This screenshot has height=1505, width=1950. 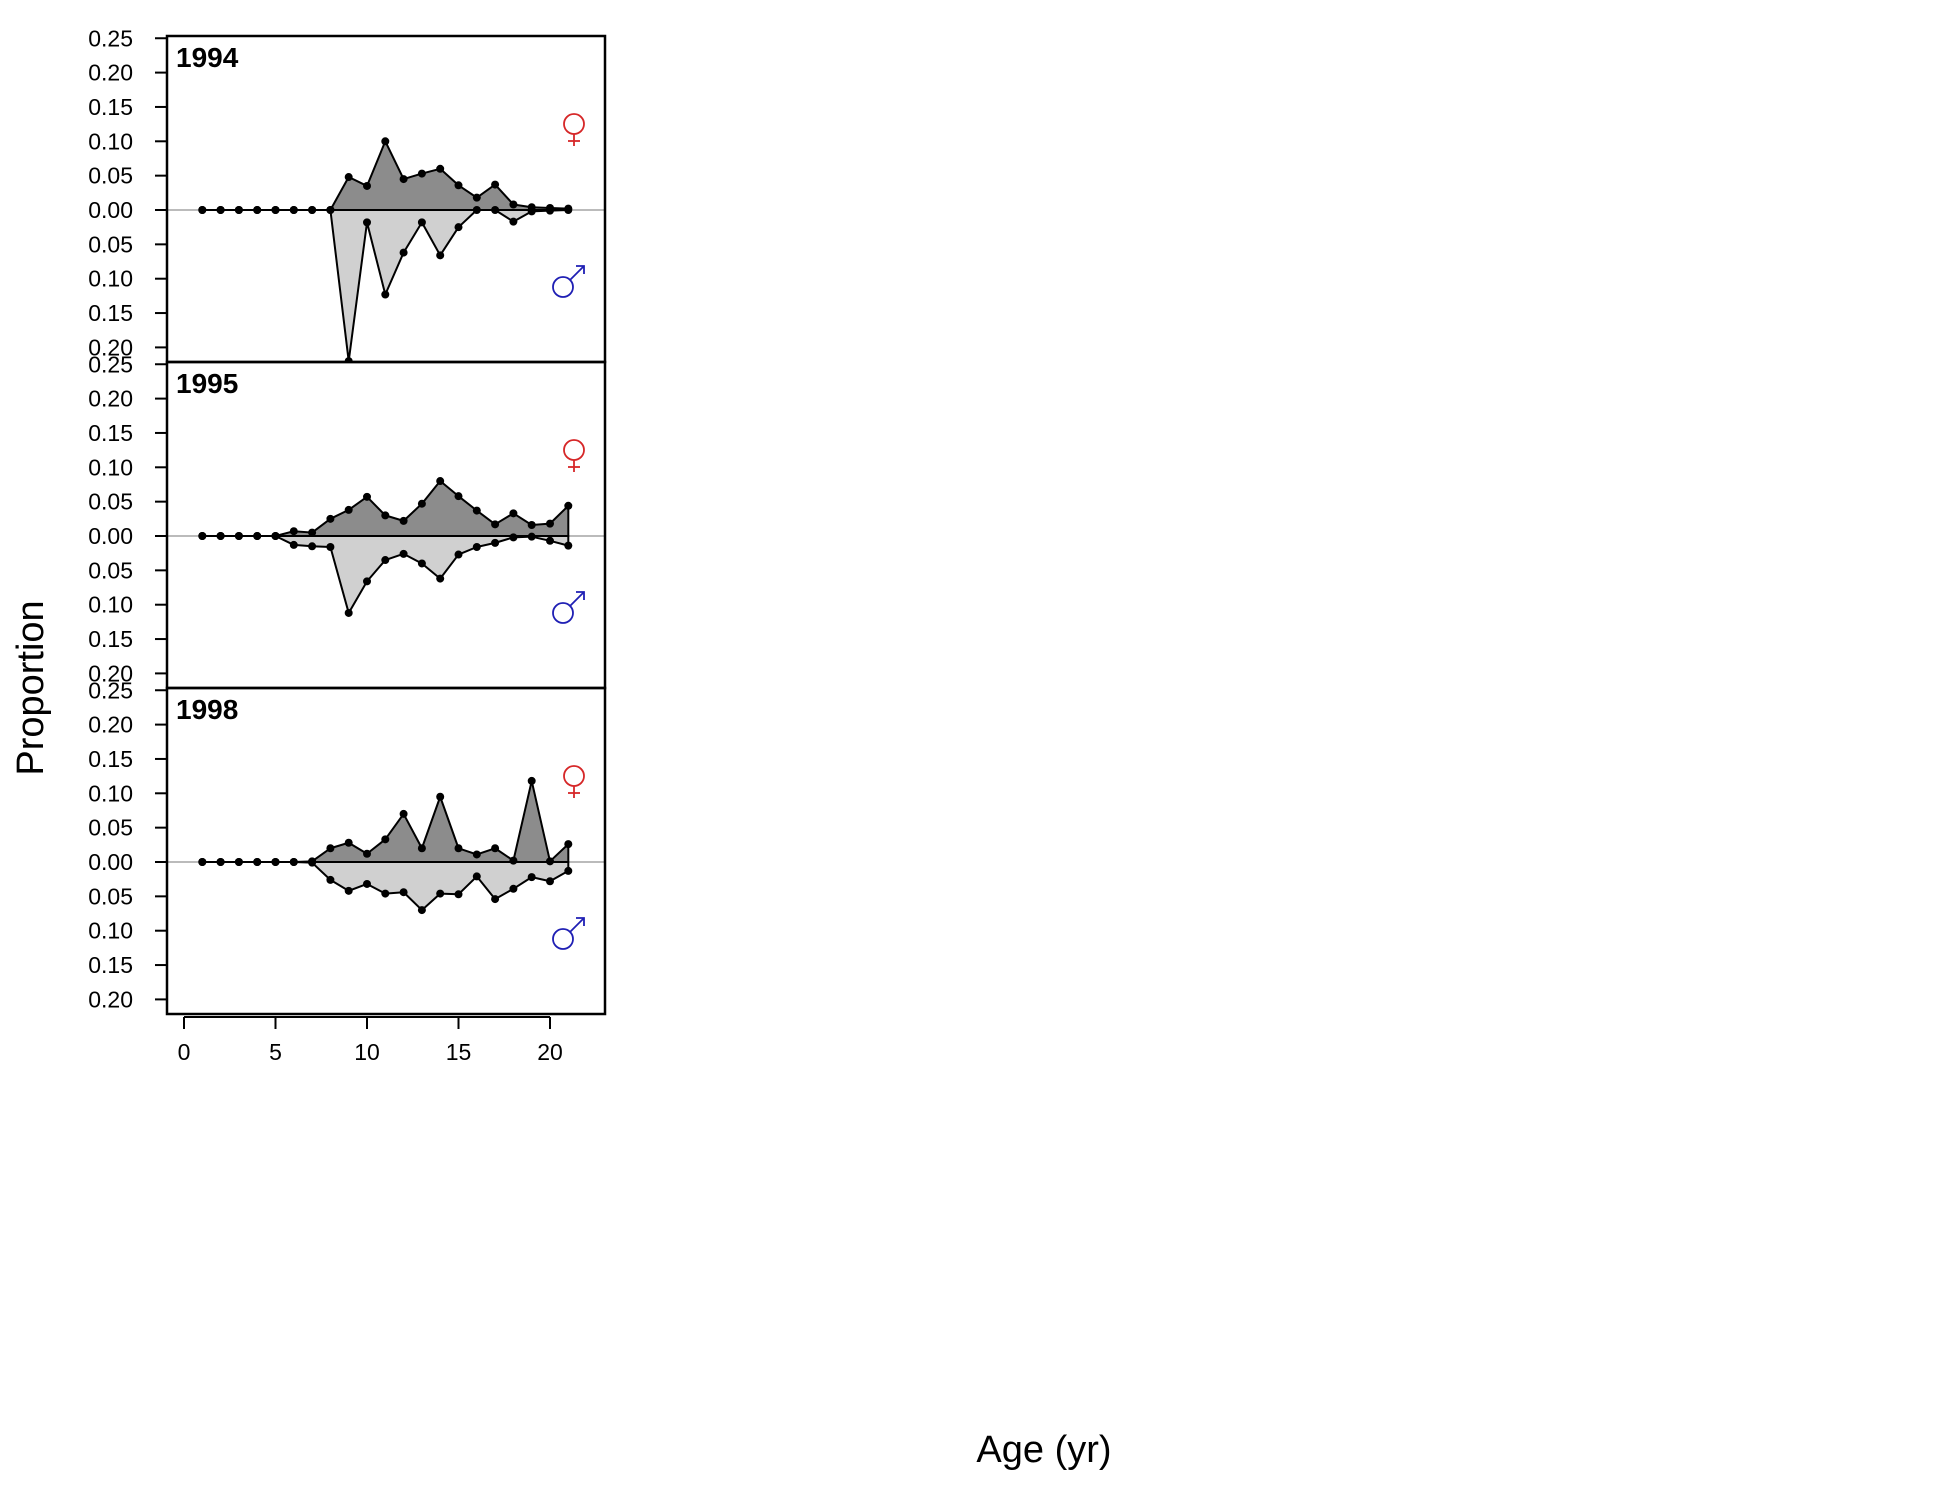 What do you see at coordinates (385, 821) in the screenshot?
I see `female-area` at bounding box center [385, 821].